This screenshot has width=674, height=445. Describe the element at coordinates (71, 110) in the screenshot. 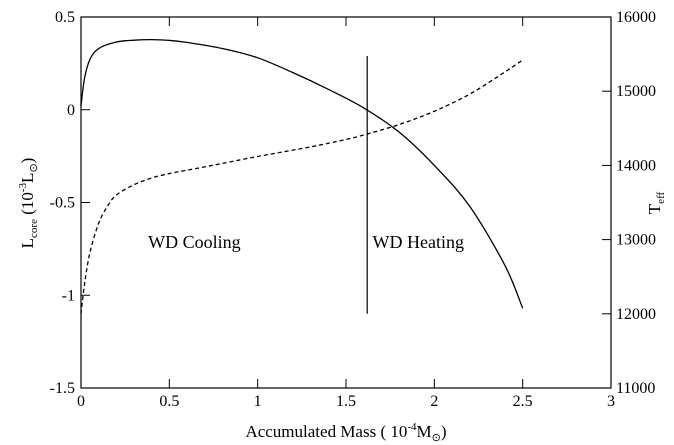

I see `y-left-tick-label: 0` at that location.